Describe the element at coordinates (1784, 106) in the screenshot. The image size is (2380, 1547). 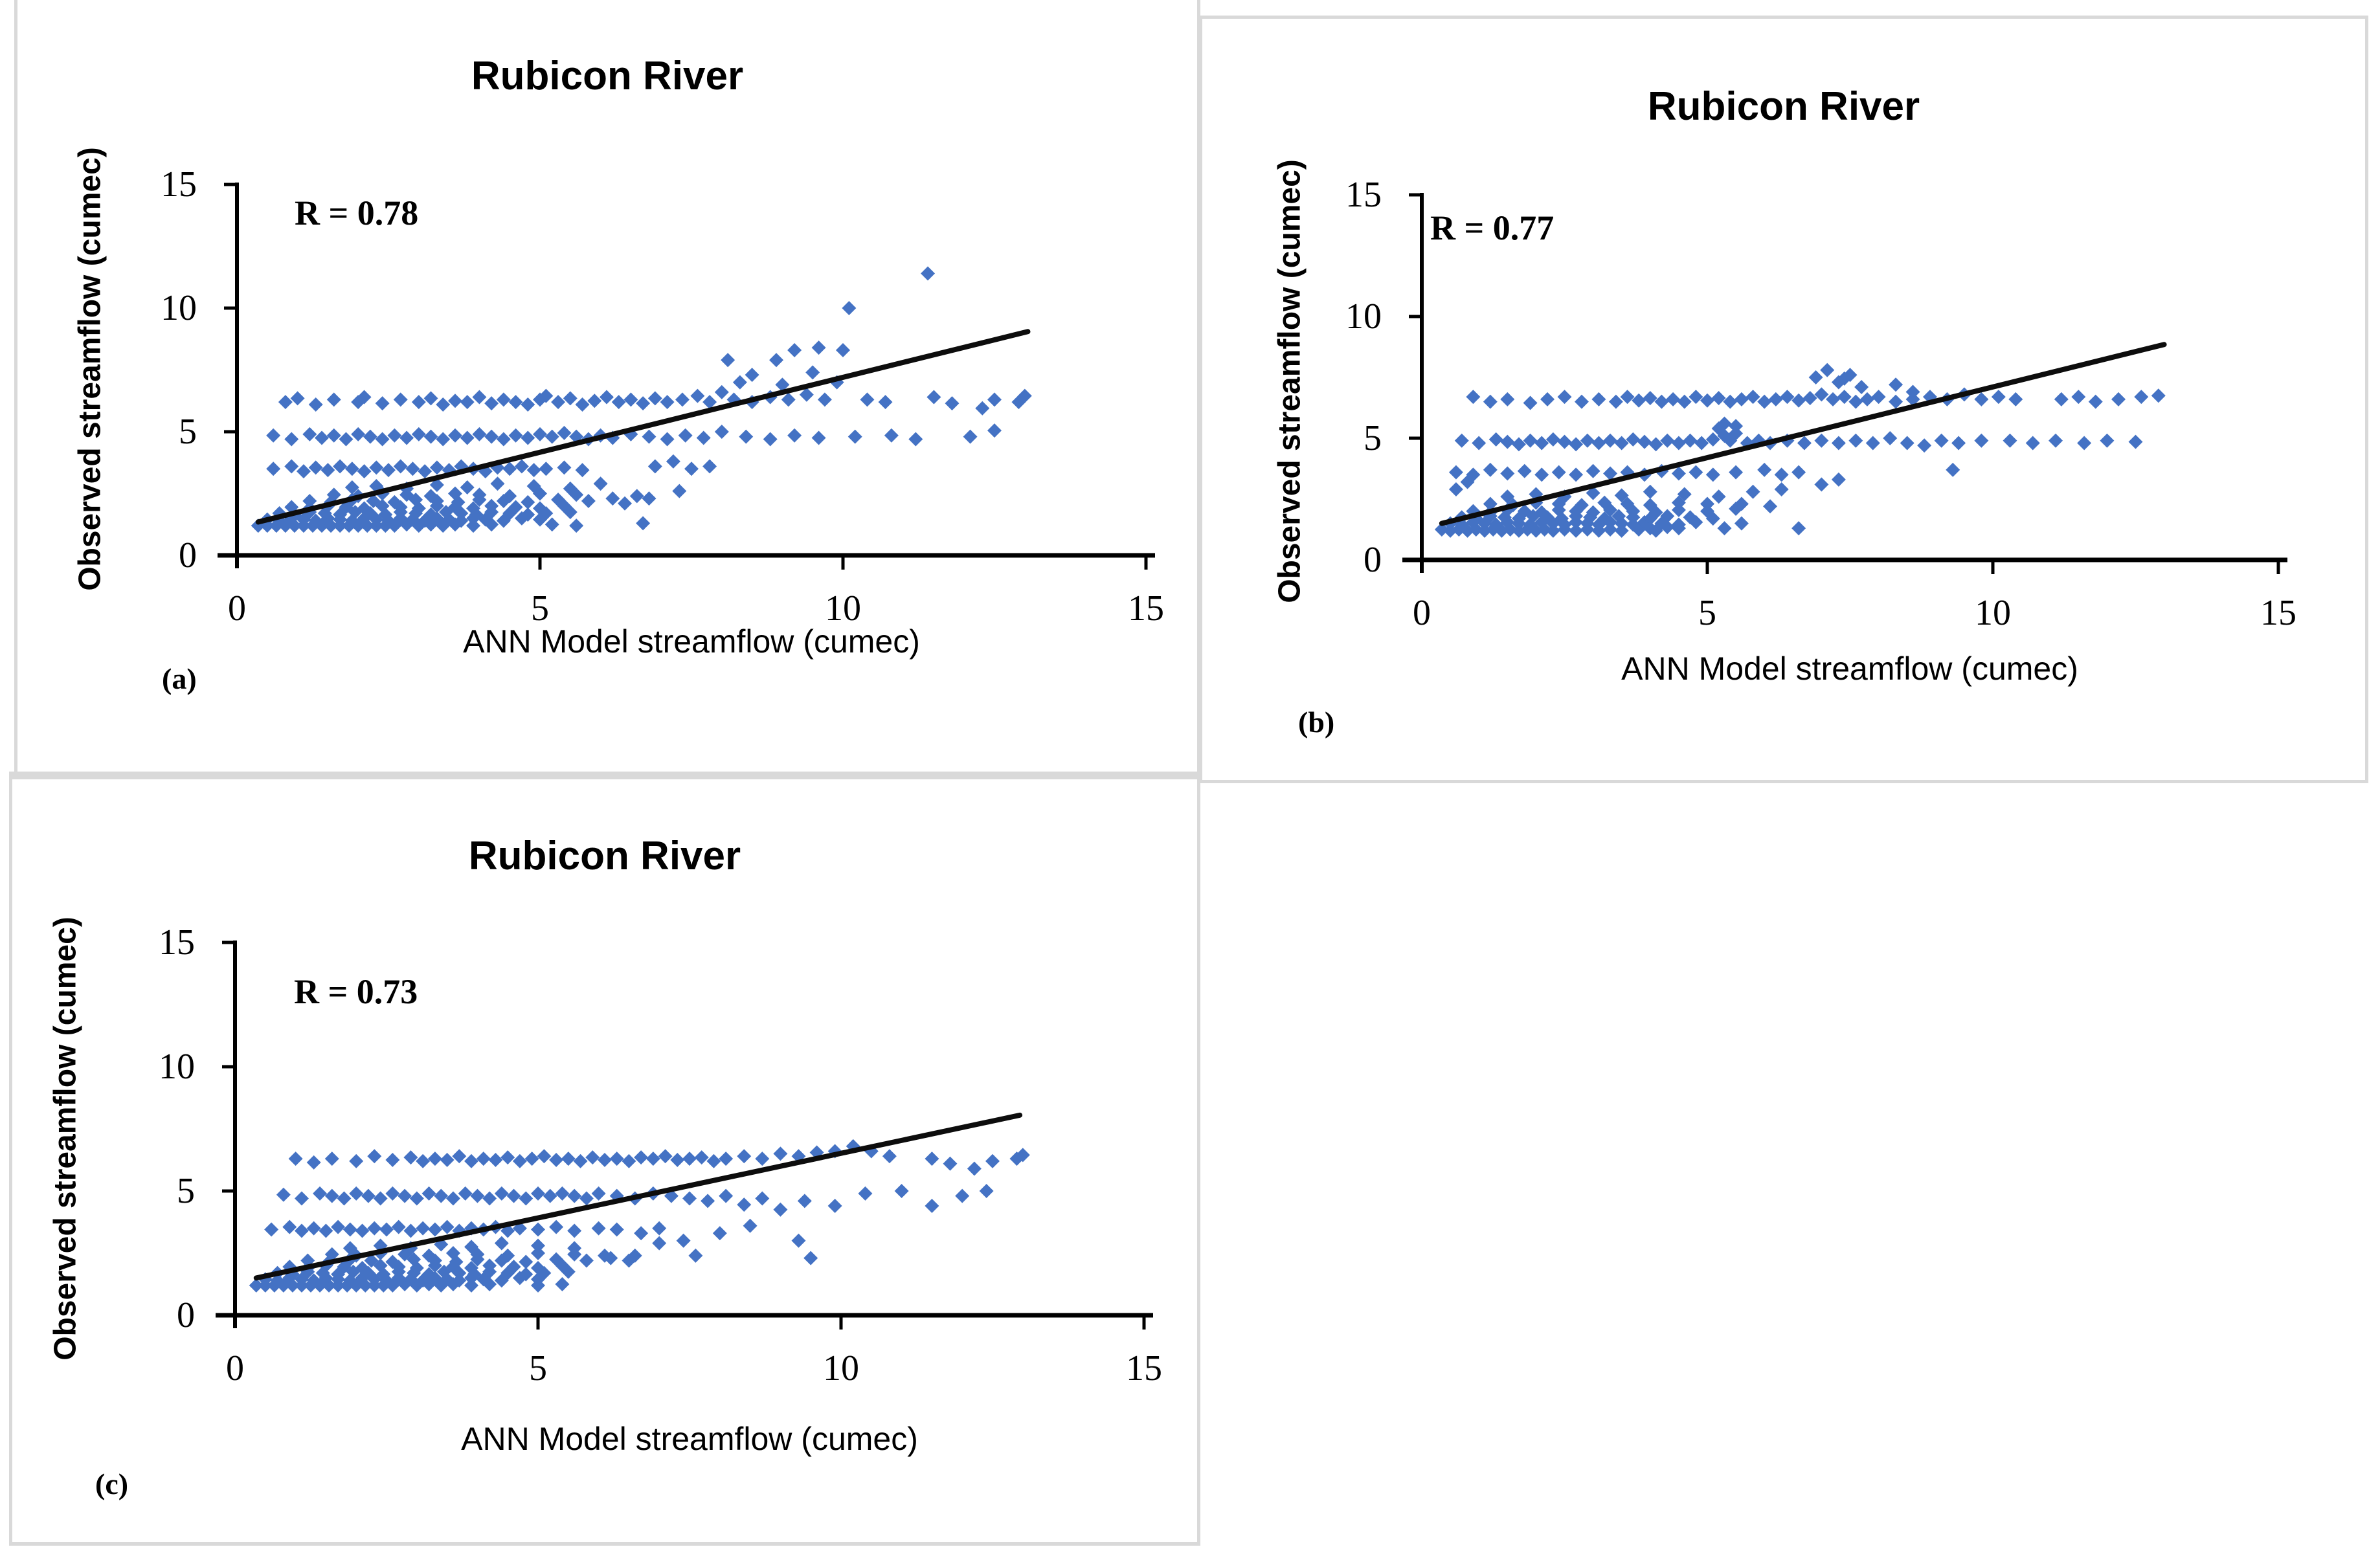
I see `chart-title-b: Rubicon River` at that location.